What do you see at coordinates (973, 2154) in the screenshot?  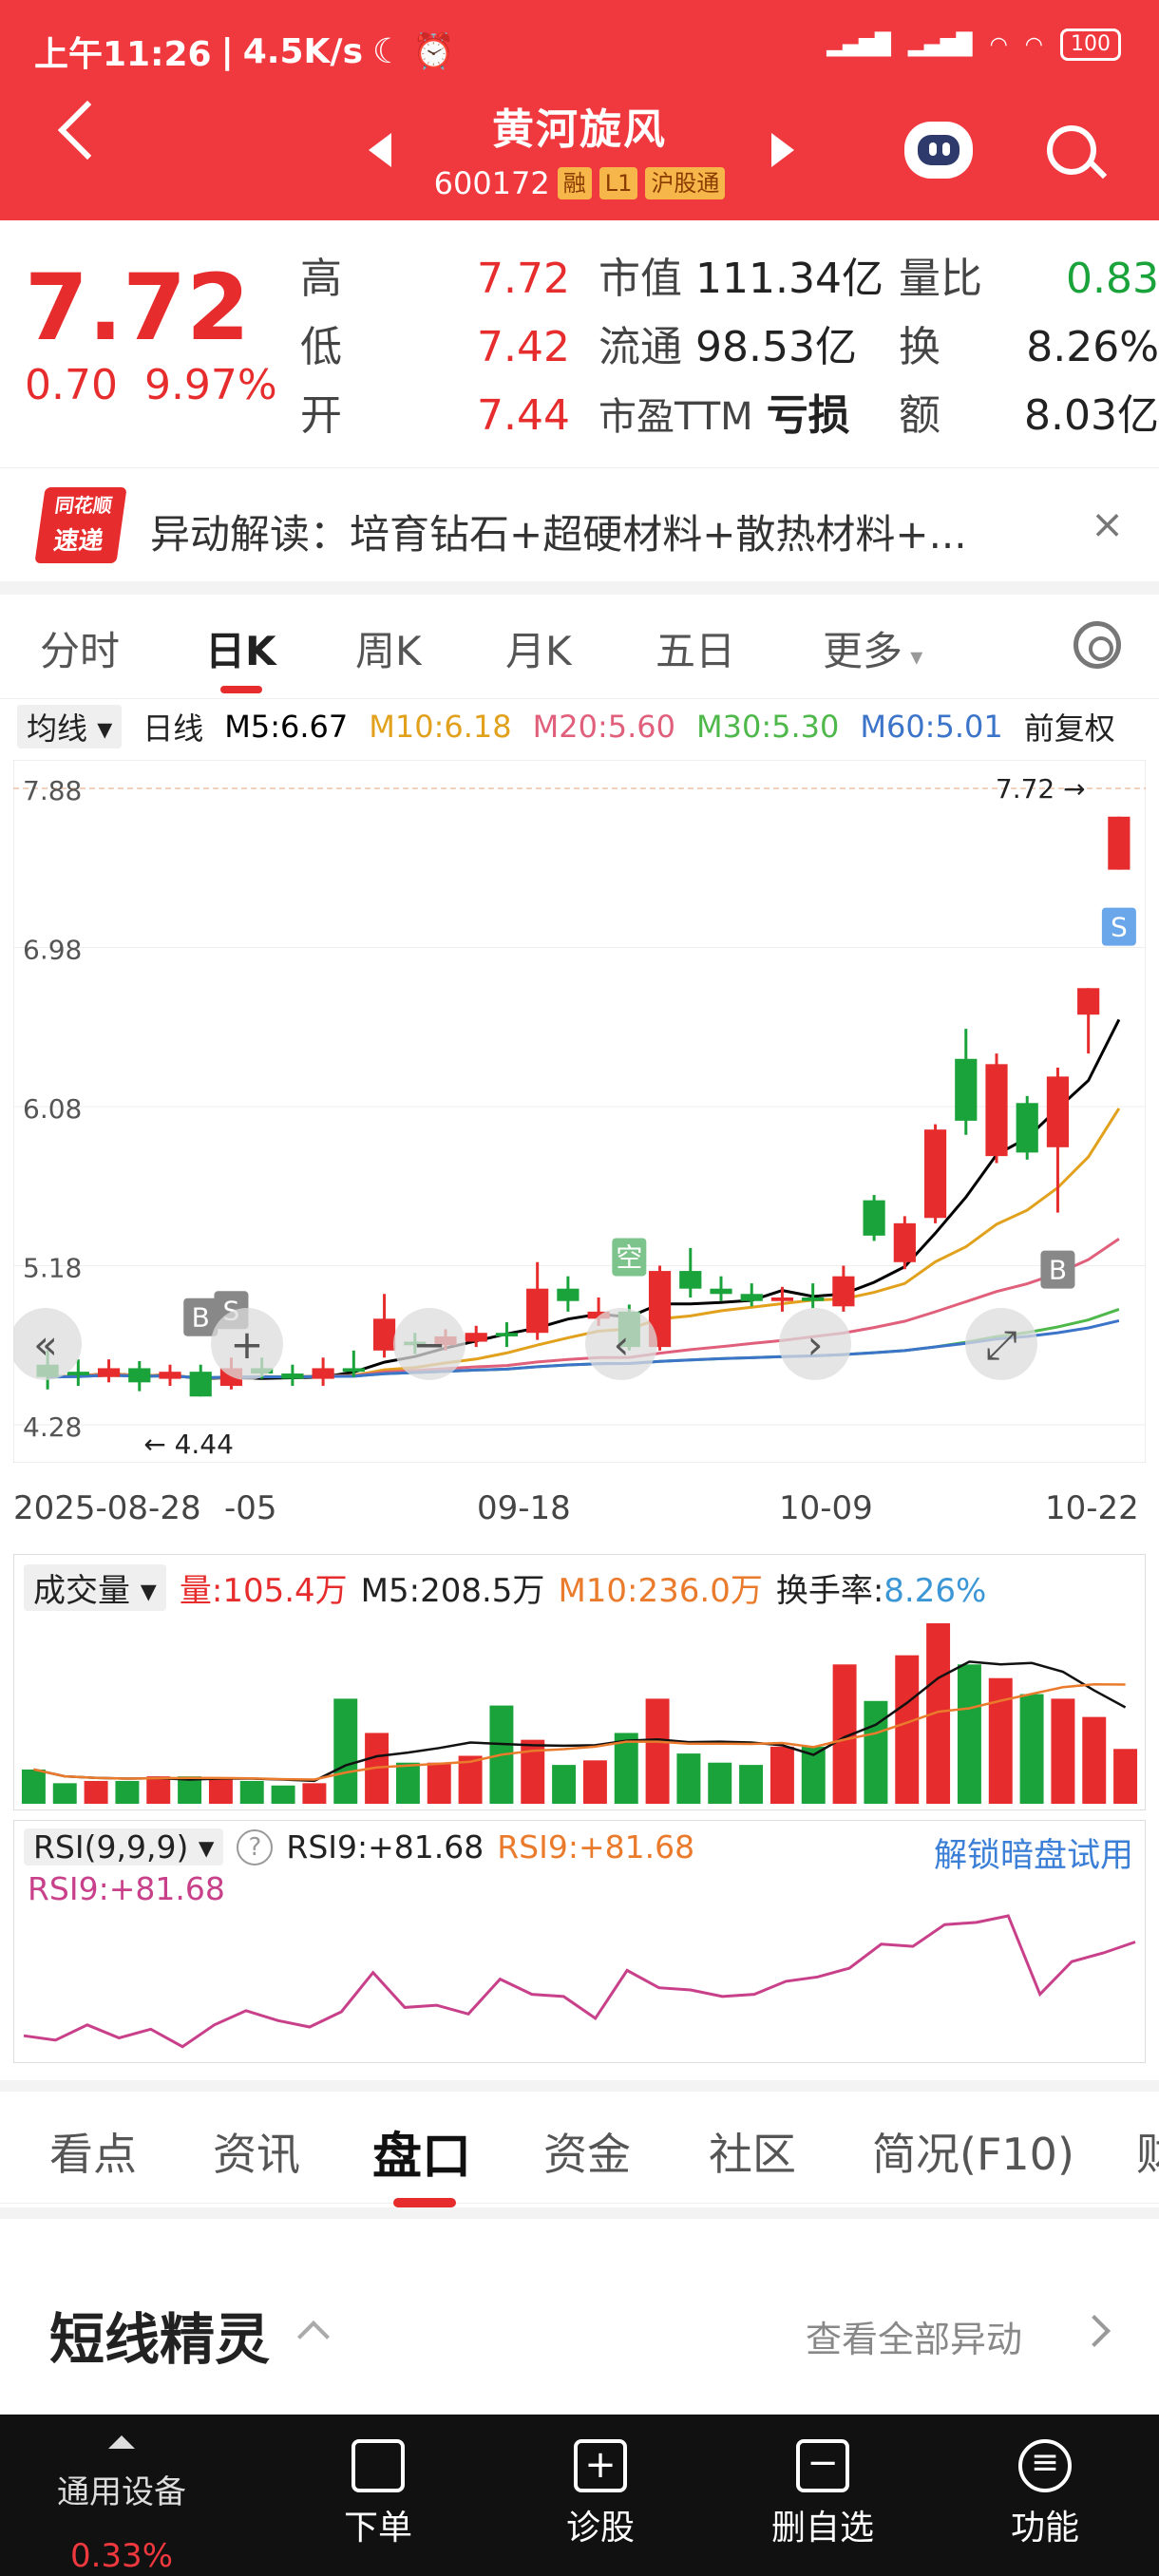 I see `tab-f10: 简况(F10)` at bounding box center [973, 2154].